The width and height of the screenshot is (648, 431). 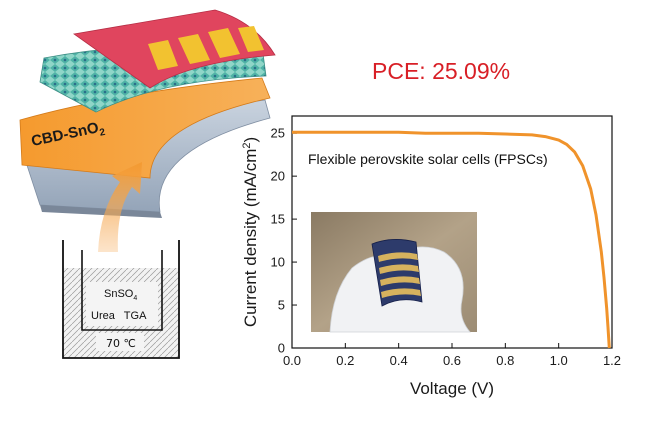 I want to click on inset-label: Flexible perovskite solar cells (FPSCs), so click(x=428, y=159).